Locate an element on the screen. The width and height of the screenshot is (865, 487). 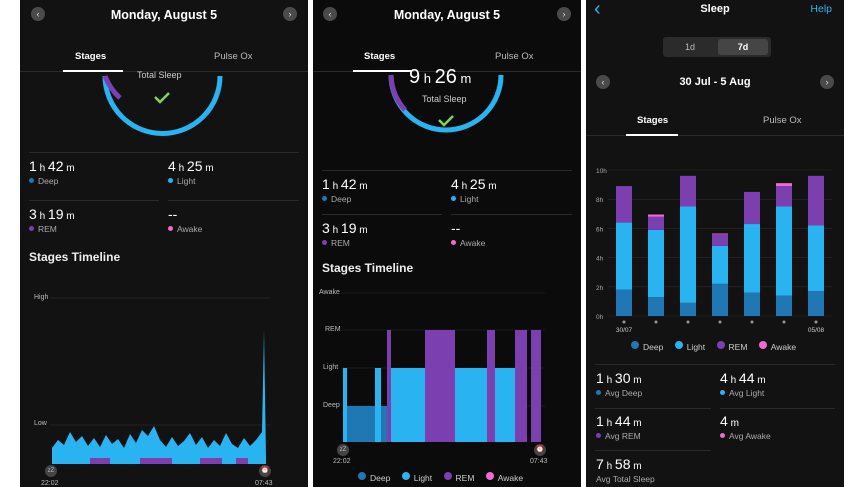
stat-avg-light: 4 h 44 m Avg Light is located at coordinates (743, 384).